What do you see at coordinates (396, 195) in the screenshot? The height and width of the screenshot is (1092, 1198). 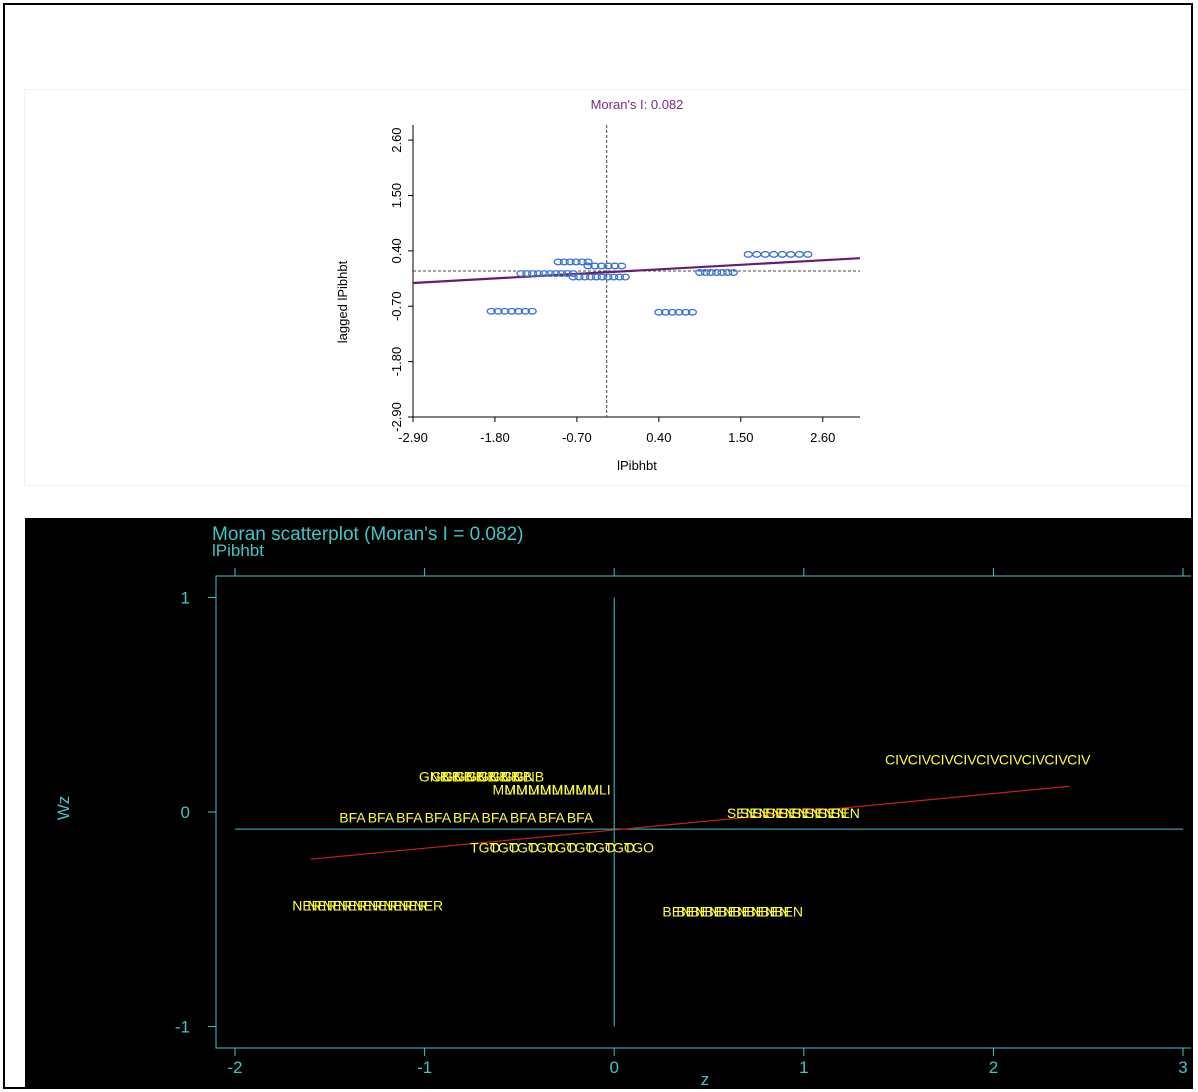 I see `chart1-y-tick-label: 1.50` at bounding box center [396, 195].